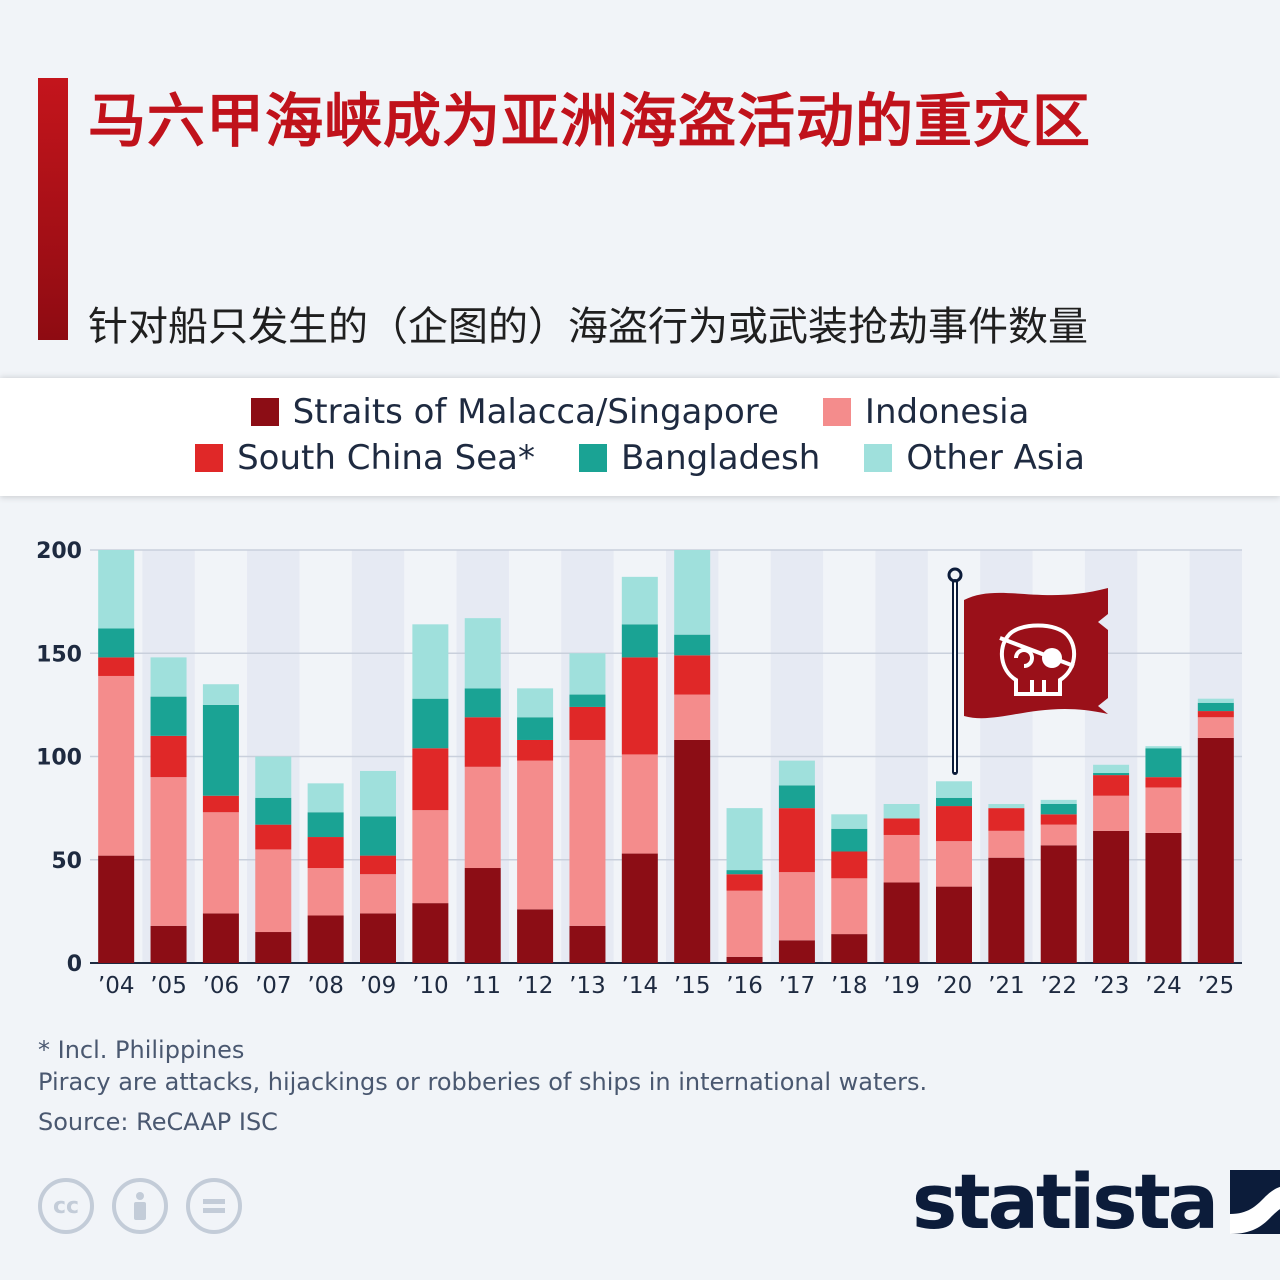 The width and height of the screenshot is (1280, 1280). What do you see at coordinates (1065, 1201) in the screenshot?
I see `brand-name: statista` at bounding box center [1065, 1201].